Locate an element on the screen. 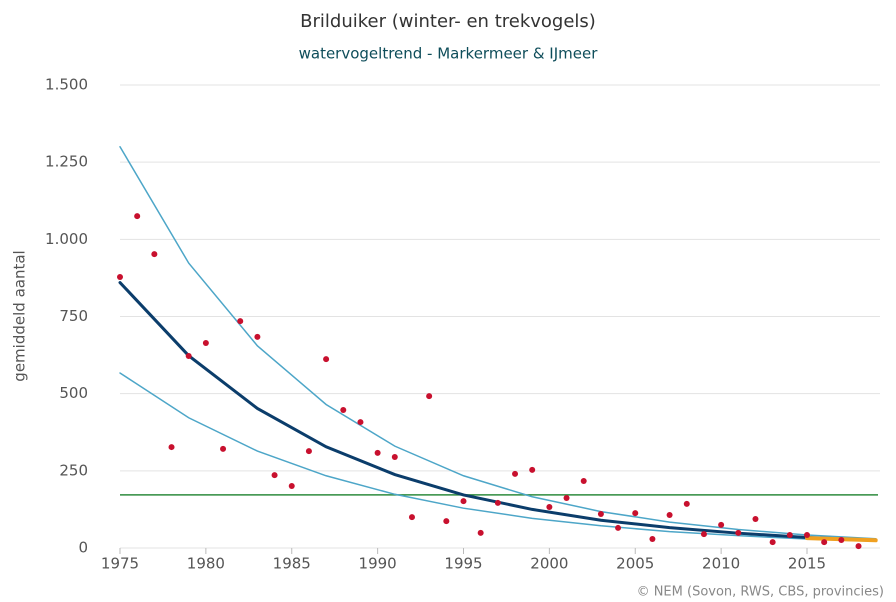  x-tick-label: 1975 is located at coordinates (120, 564).